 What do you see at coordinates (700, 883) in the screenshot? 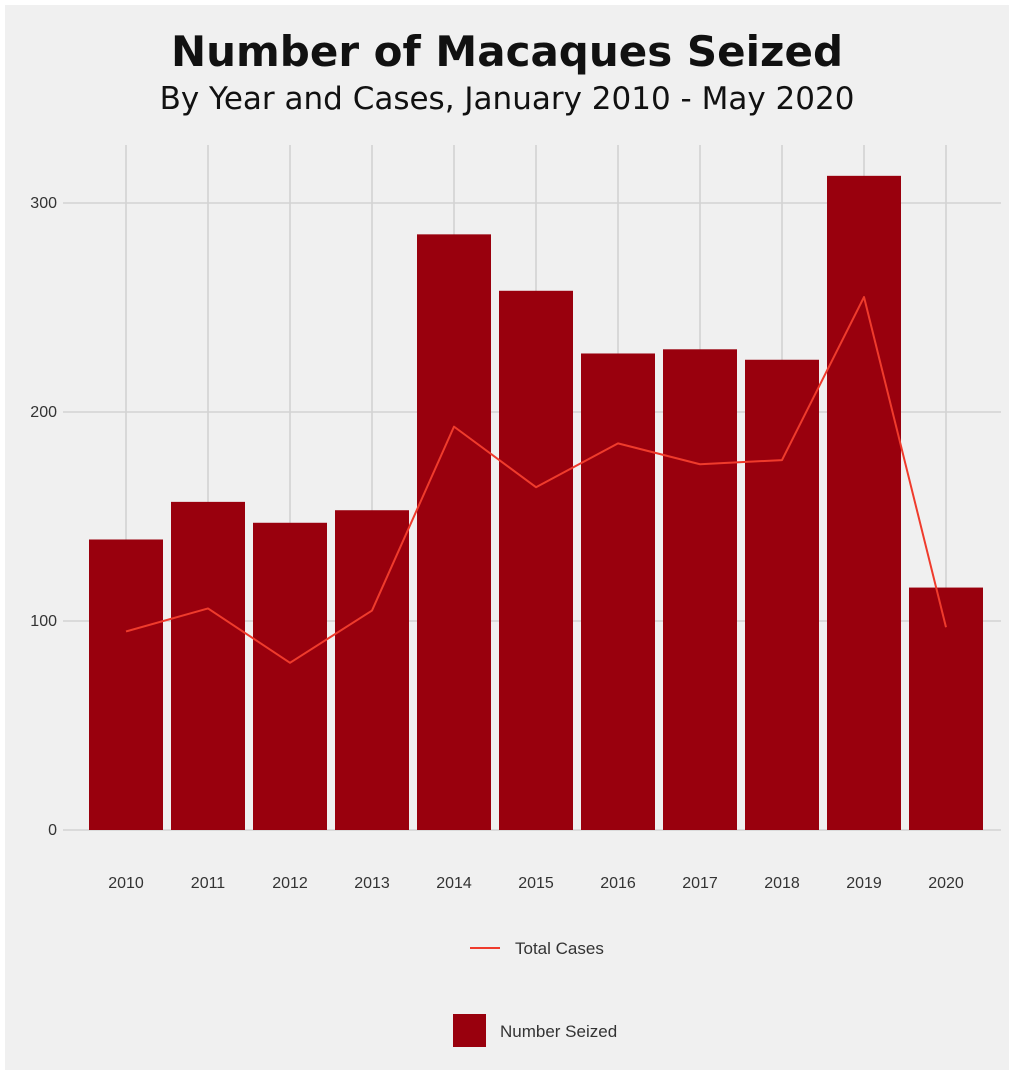
I see `x-tick-label: 2017` at bounding box center [700, 883].